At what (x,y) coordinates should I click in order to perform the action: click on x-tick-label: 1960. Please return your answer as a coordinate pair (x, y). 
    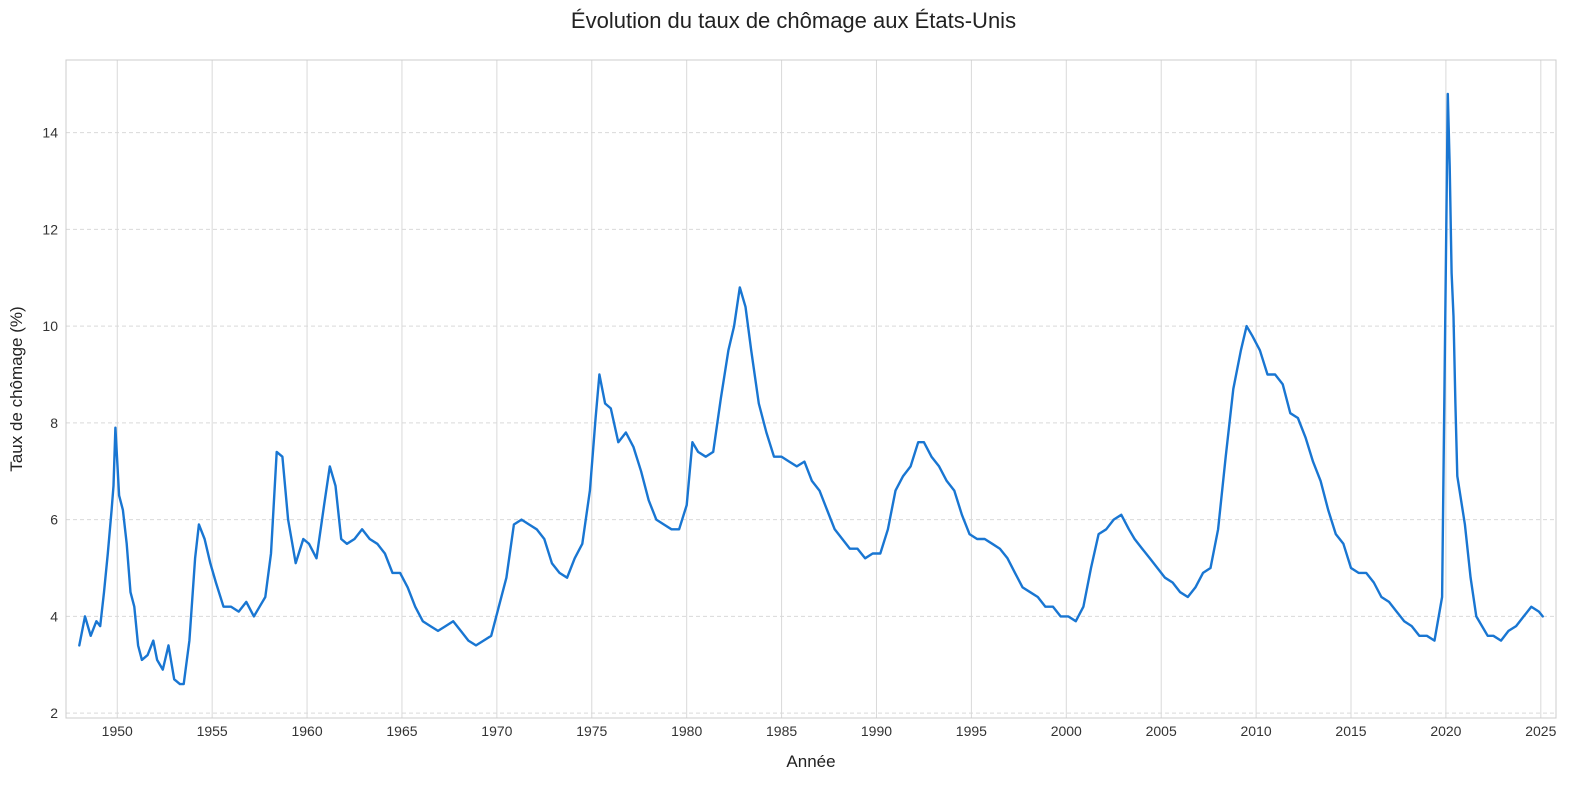
    Looking at the image, I should click on (306, 731).